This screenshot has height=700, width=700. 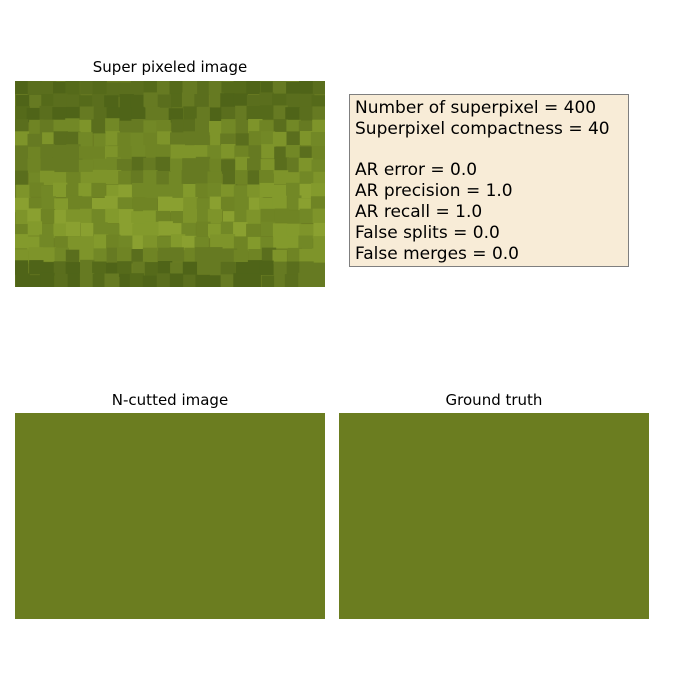 I want to click on metric-ar-recall: AR recall = 1.0, so click(x=419, y=211).